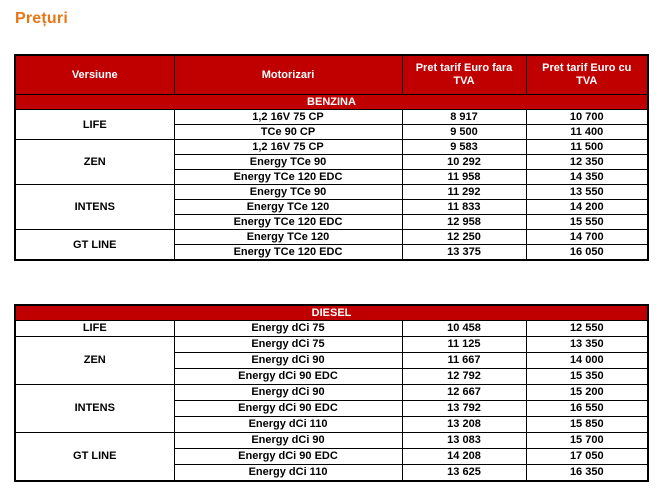 The image size is (666, 502). Describe the element at coordinates (94, 74) in the screenshot. I see `column-header-versiune: Versiune` at that location.